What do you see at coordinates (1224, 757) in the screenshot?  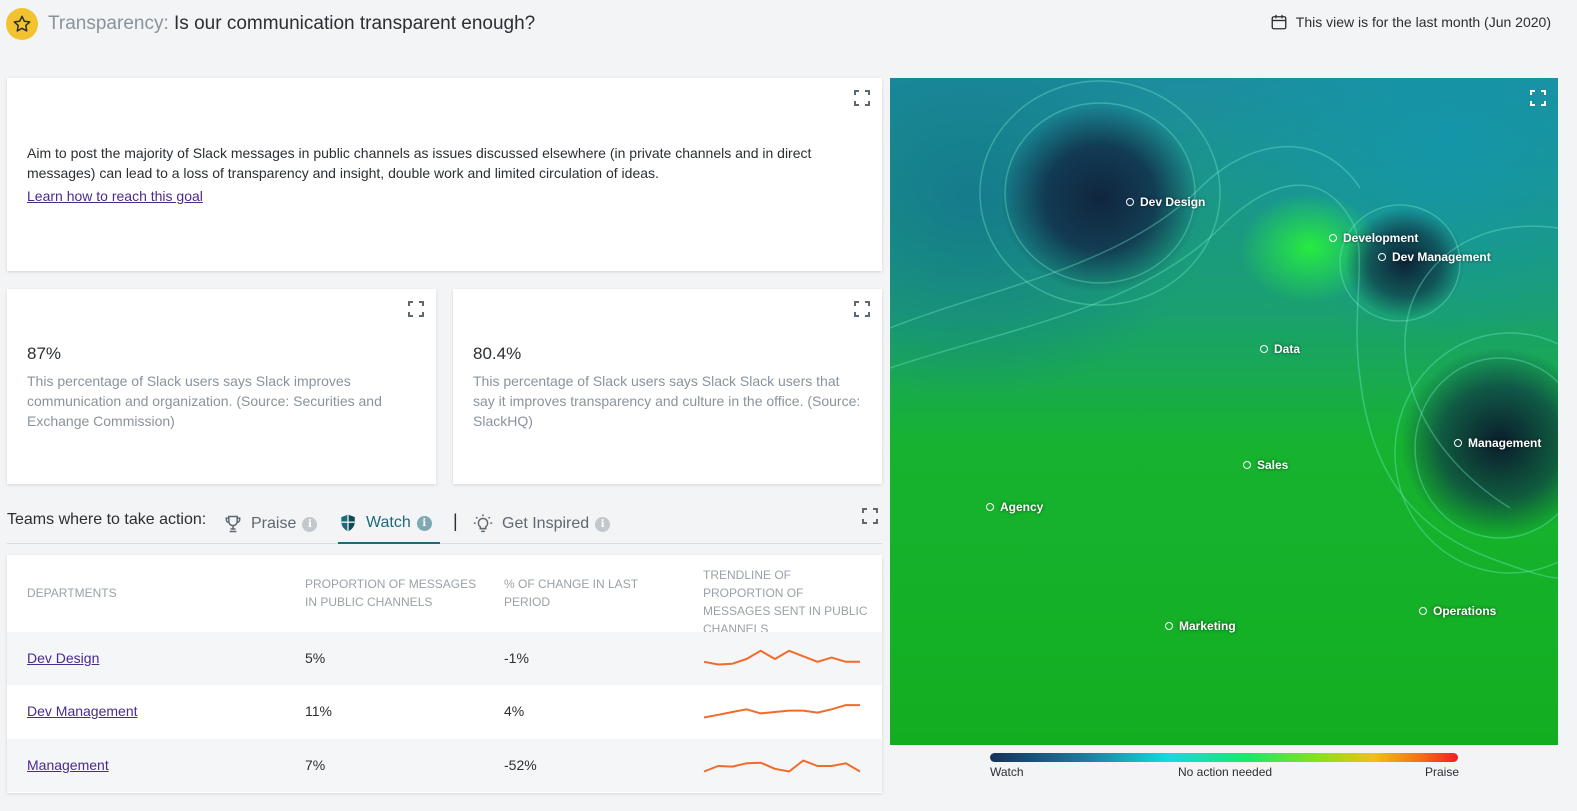 I see `heatmap-legend-bar` at bounding box center [1224, 757].